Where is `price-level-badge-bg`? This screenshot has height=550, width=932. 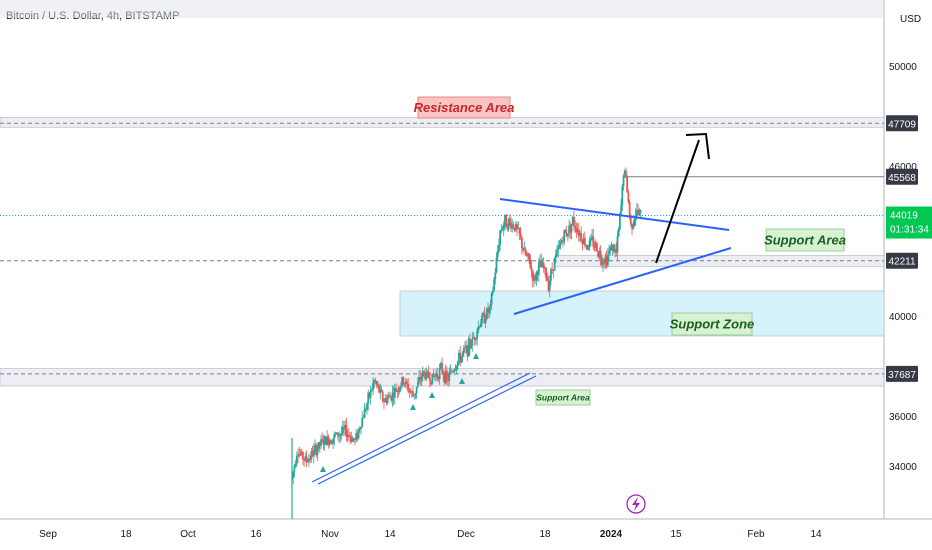
price-level-badge-bg is located at coordinates (902, 373).